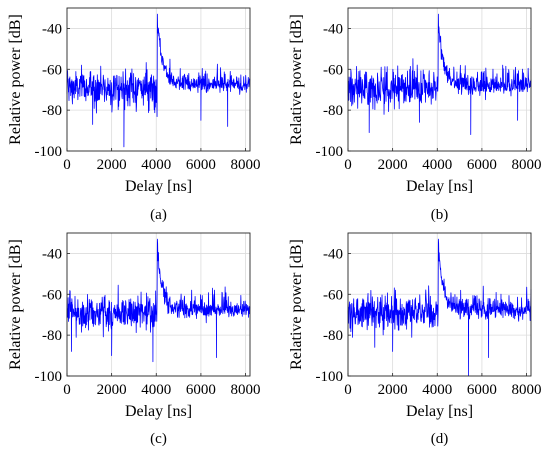 The width and height of the screenshot is (550, 453). I want to click on subplot-caption: (a), so click(158, 215).